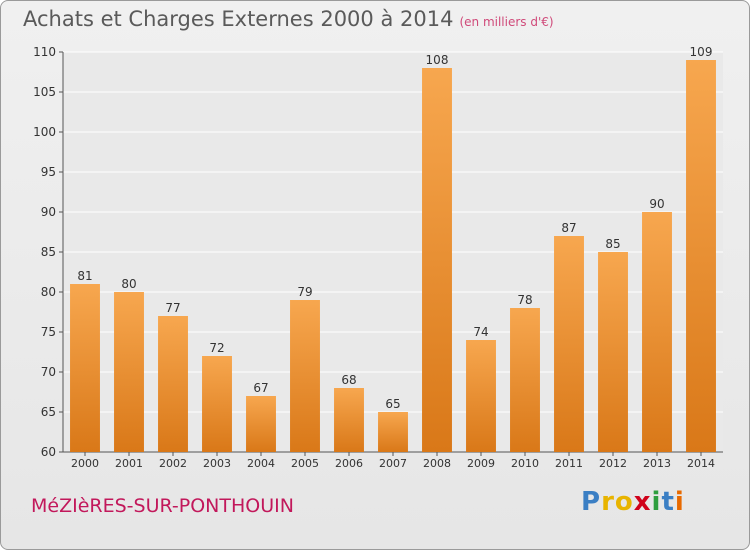  Describe the element at coordinates (701, 463) in the screenshot. I see `x-tick-label: 2014` at that location.